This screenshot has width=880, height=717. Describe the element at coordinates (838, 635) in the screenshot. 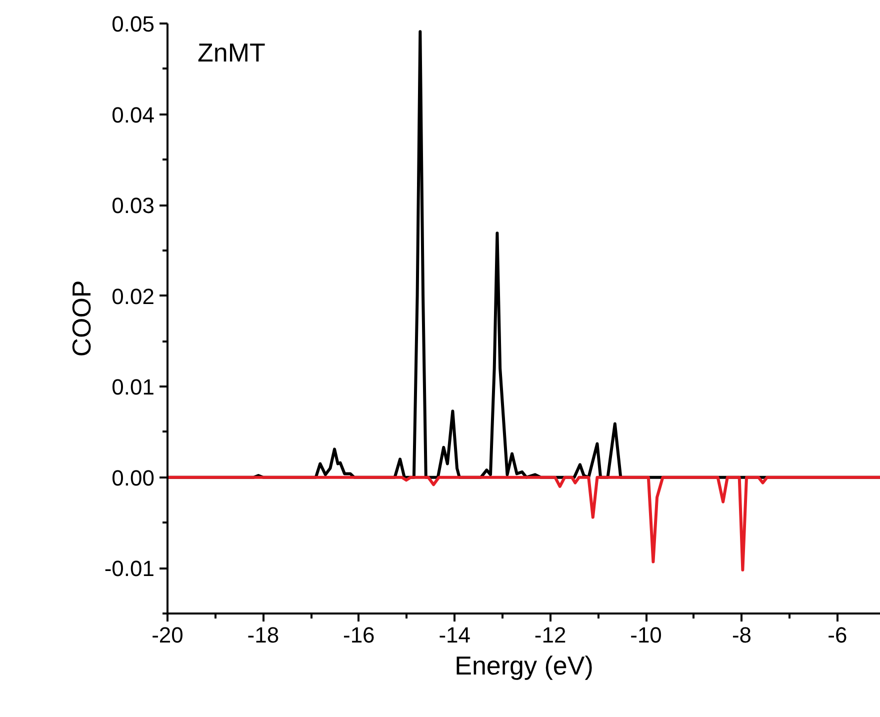

I see `x-tick-label: -6` at that location.